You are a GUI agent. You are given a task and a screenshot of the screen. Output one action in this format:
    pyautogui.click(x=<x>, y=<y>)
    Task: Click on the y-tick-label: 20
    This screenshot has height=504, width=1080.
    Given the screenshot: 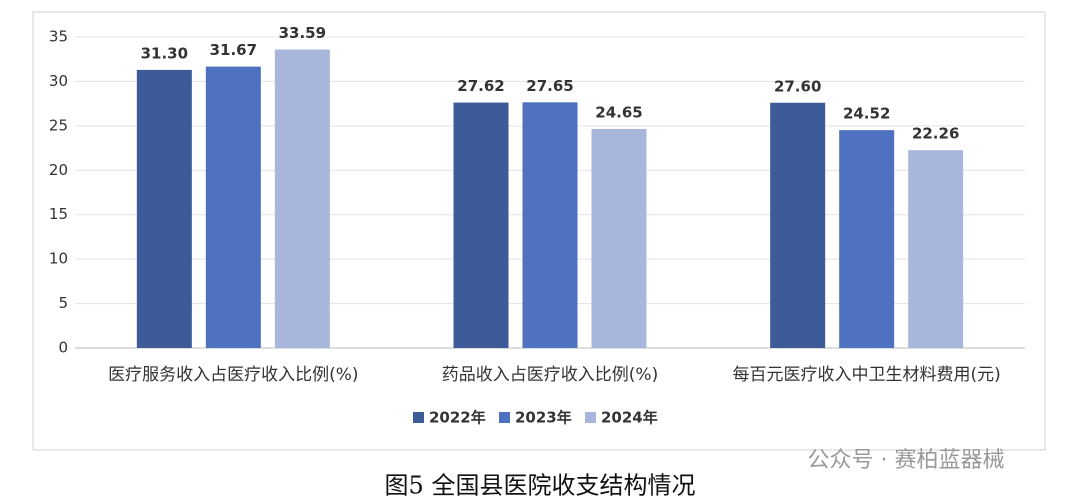 What is the action you would take?
    pyautogui.click(x=58, y=170)
    